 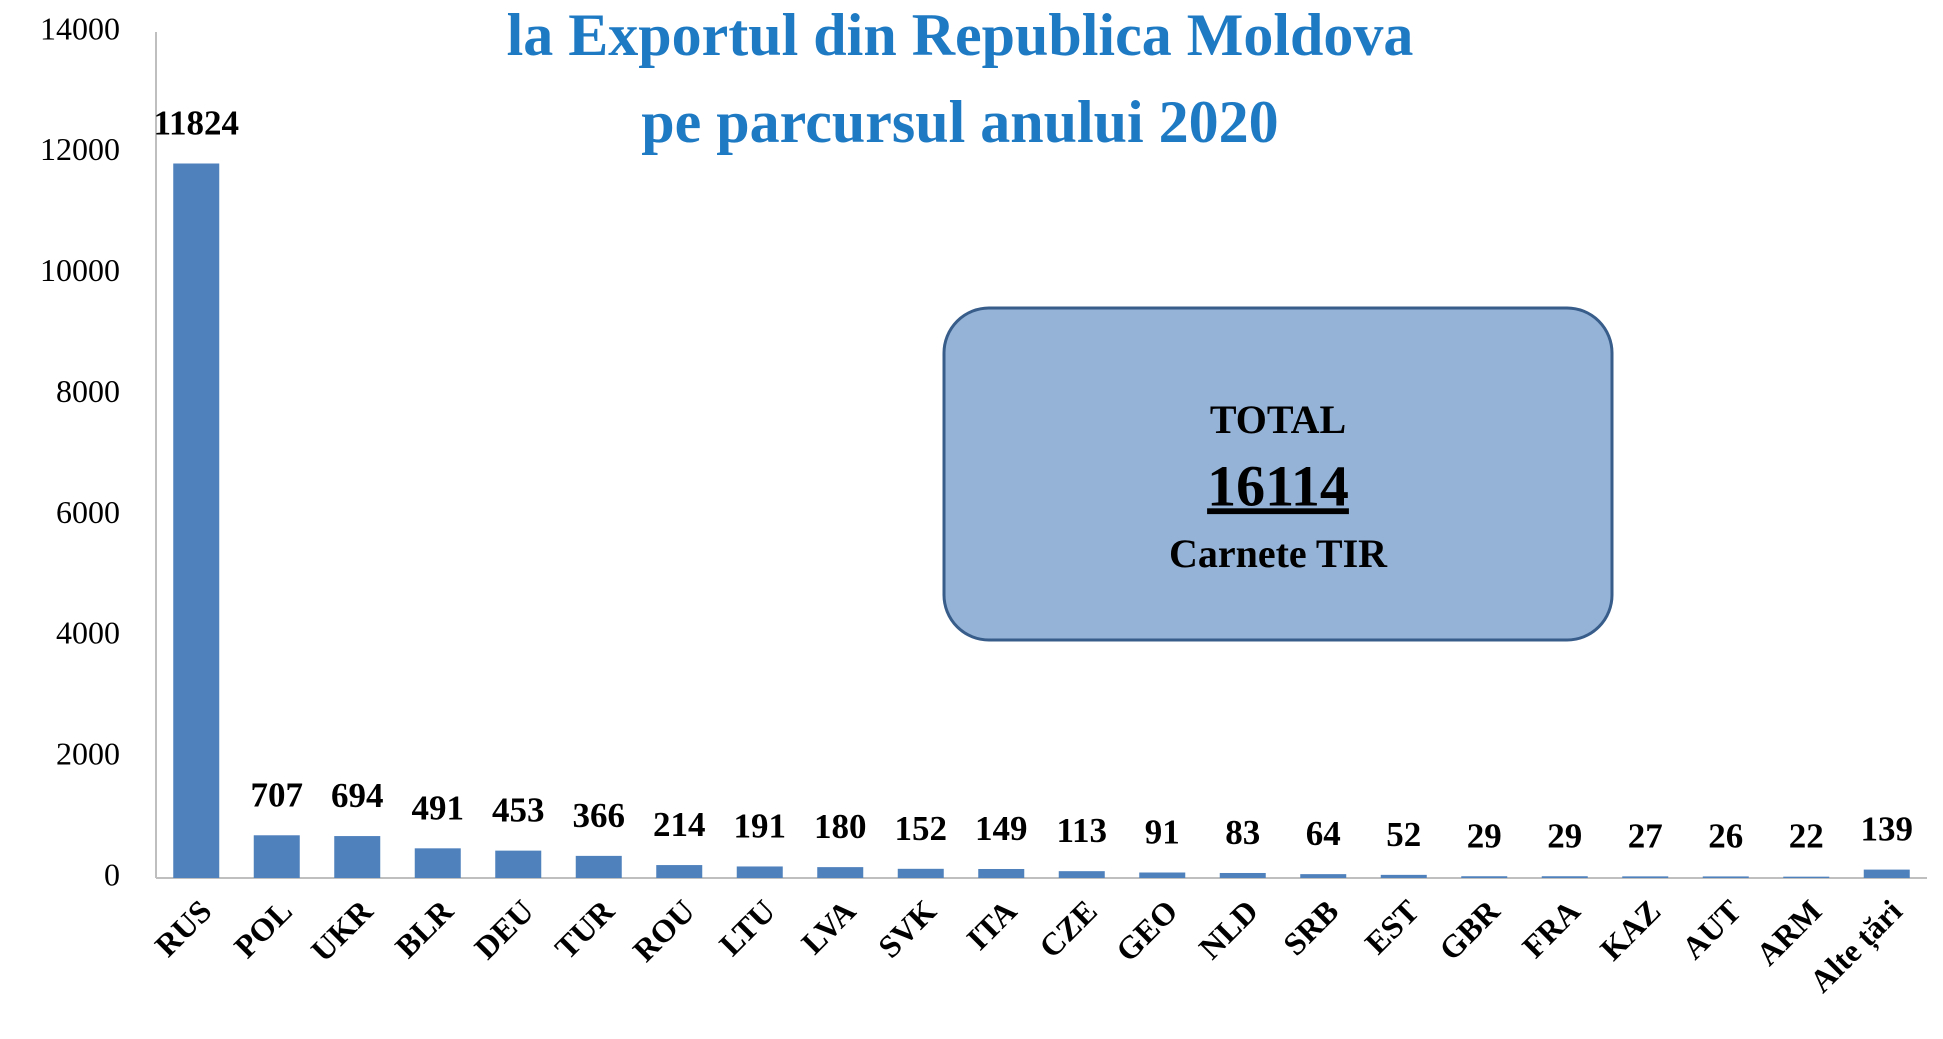 I want to click on data-label: 694, so click(x=357, y=795).